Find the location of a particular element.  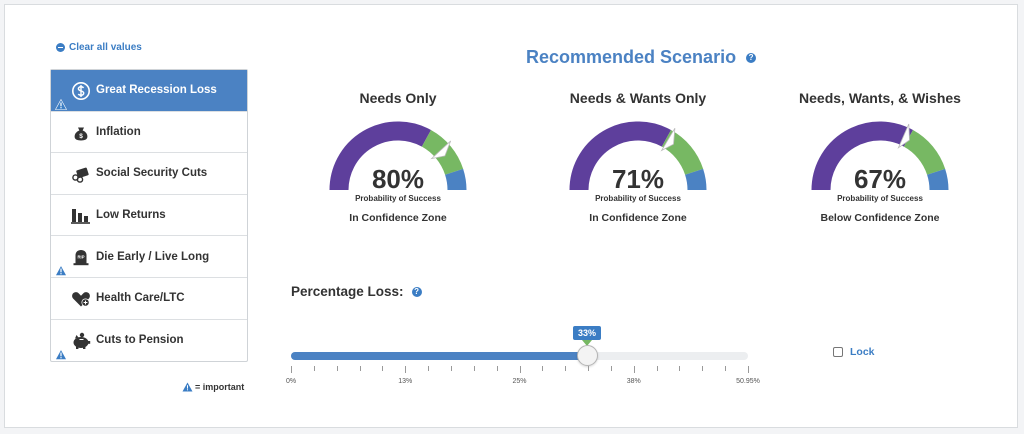

gauge-percent: 67% is located at coordinates (880, 179).